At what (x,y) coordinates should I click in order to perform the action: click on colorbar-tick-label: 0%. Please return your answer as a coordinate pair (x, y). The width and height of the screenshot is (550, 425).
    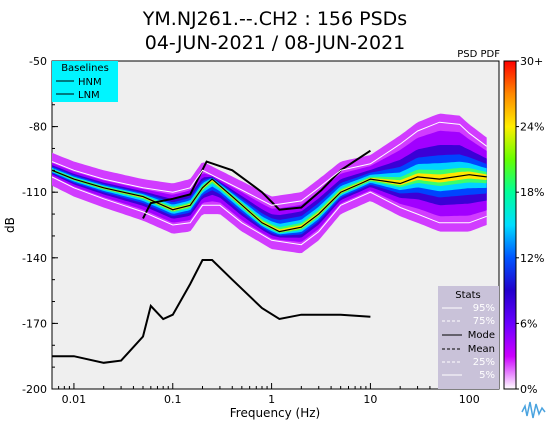
    Looking at the image, I should click on (528, 389).